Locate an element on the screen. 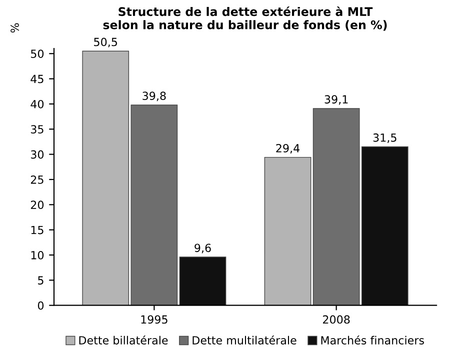 Image resolution: width=450 pixels, height=347 pixels. data-label: 31,5 is located at coordinates (384, 138).